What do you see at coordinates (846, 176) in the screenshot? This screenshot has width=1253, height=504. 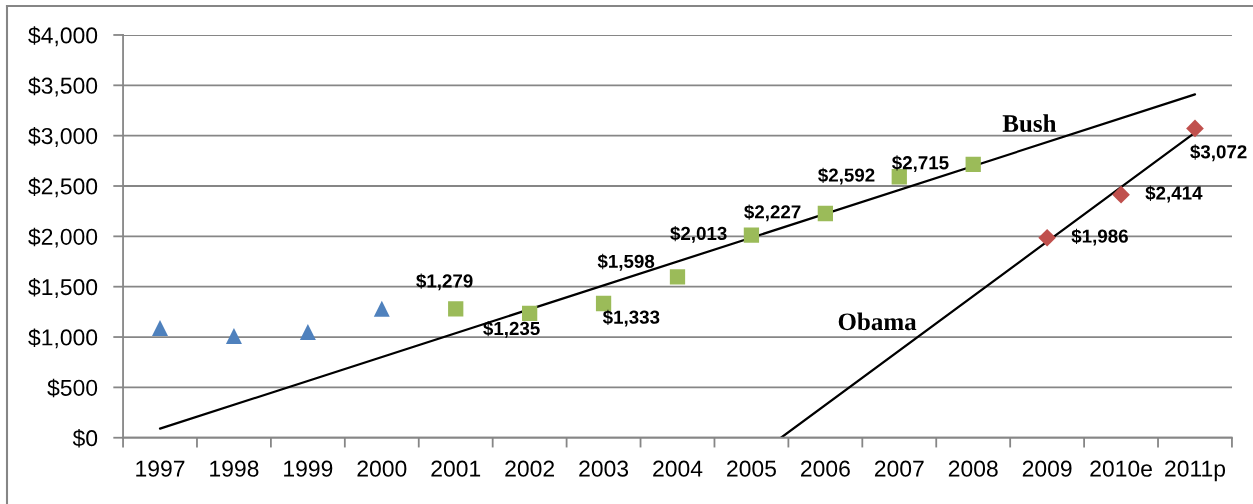 I see `data-label: $2,592` at bounding box center [846, 176].